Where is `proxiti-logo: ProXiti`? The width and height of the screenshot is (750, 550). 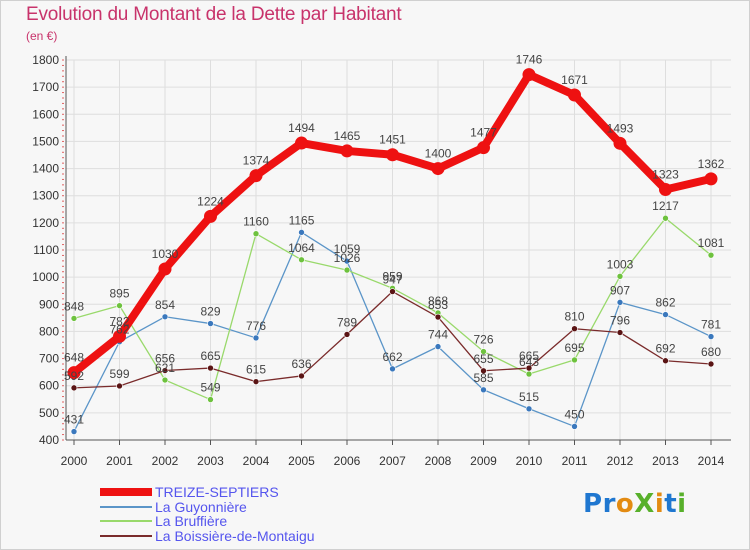 proxiti-logo: ProXiti is located at coordinates (635, 504).